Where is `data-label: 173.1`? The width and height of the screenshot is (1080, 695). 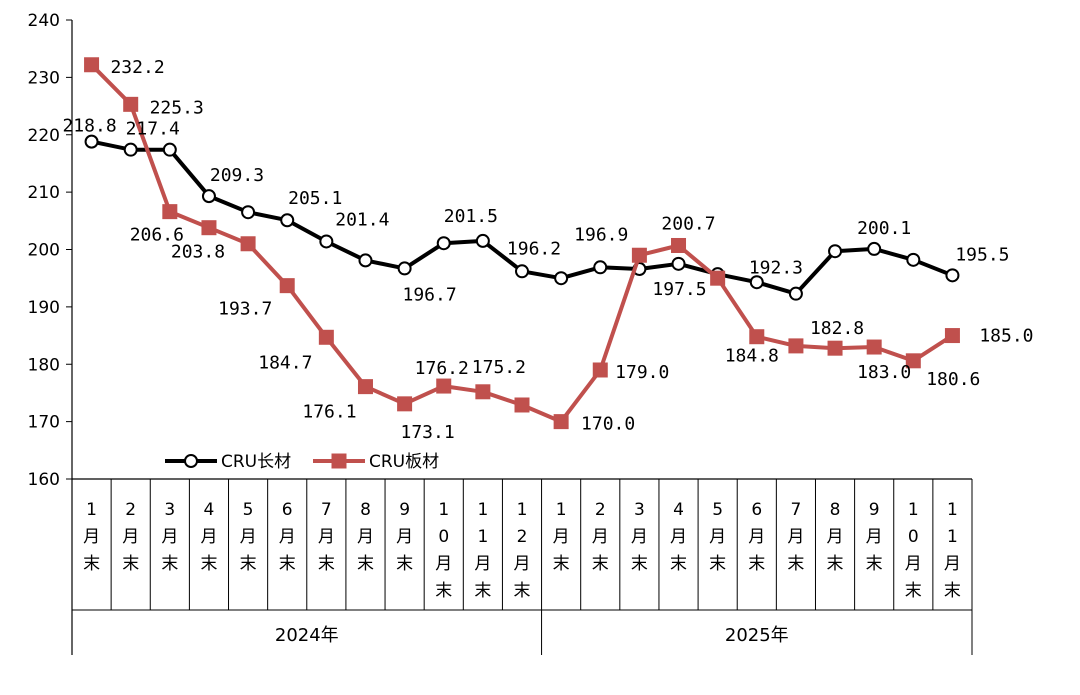
data-label: 173.1 is located at coordinates (428, 432).